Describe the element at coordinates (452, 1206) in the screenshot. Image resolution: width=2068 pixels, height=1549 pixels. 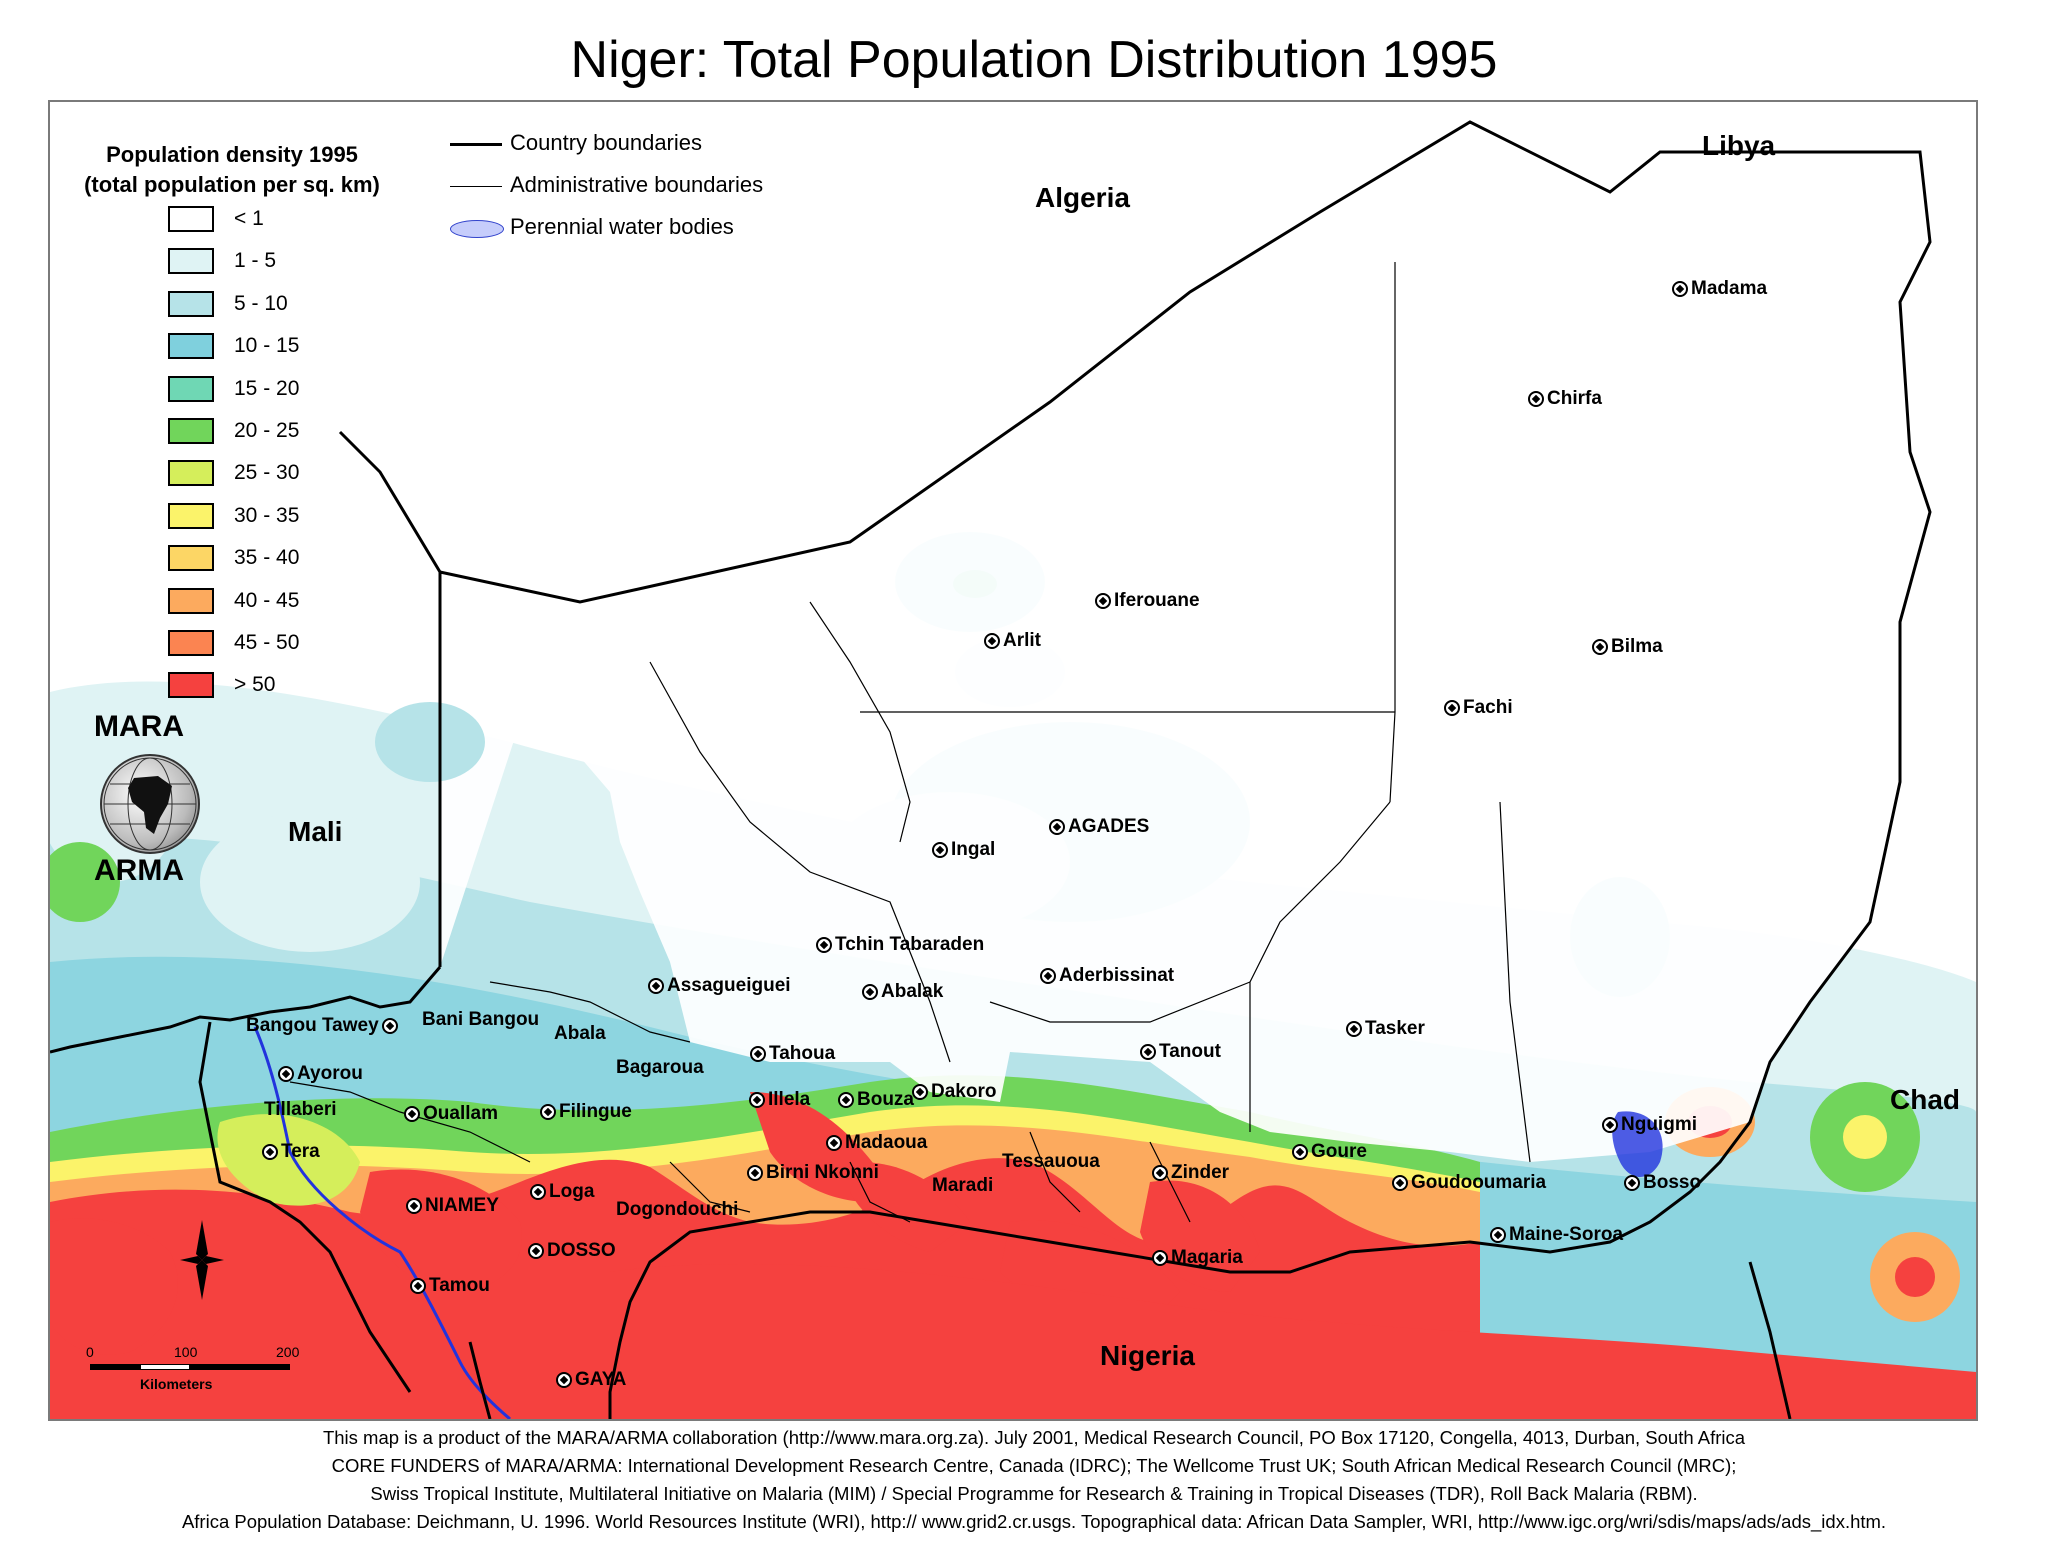
I see `place-niamey: NIAMEY` at that location.